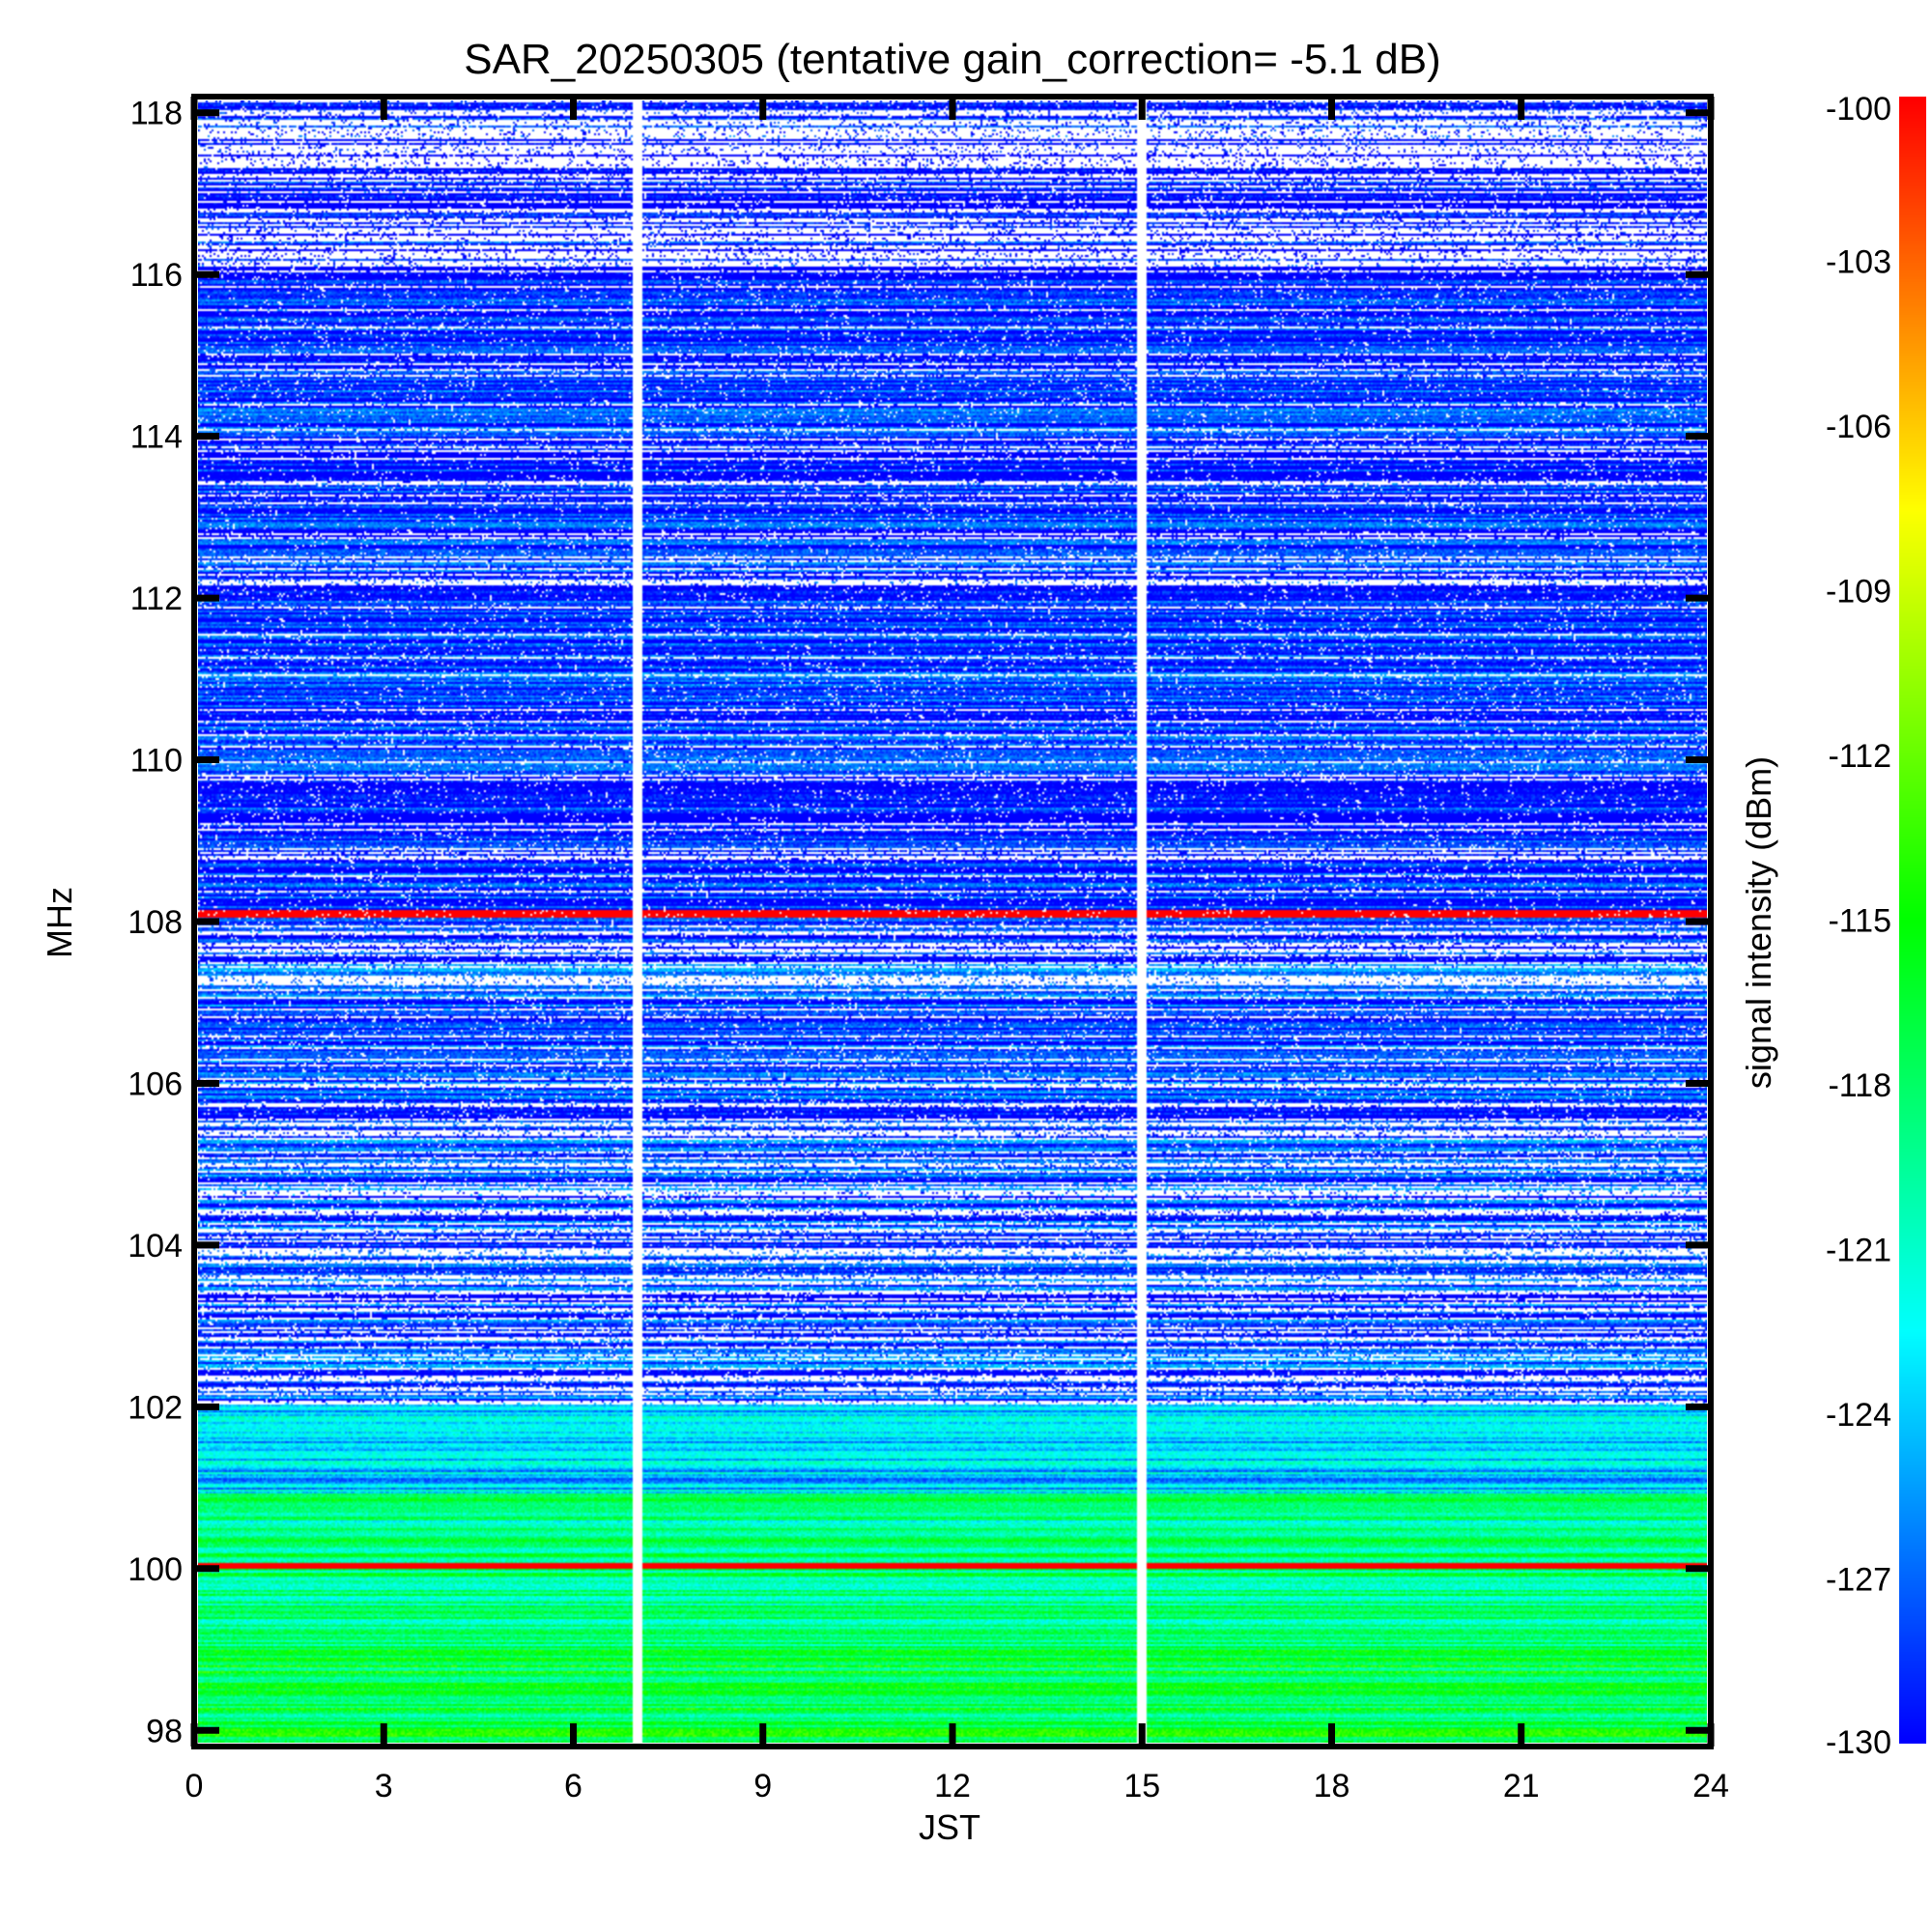 This screenshot has width=1932, height=1932. I want to click on colorbar-tick-label: -118, so click(1859, 1085).